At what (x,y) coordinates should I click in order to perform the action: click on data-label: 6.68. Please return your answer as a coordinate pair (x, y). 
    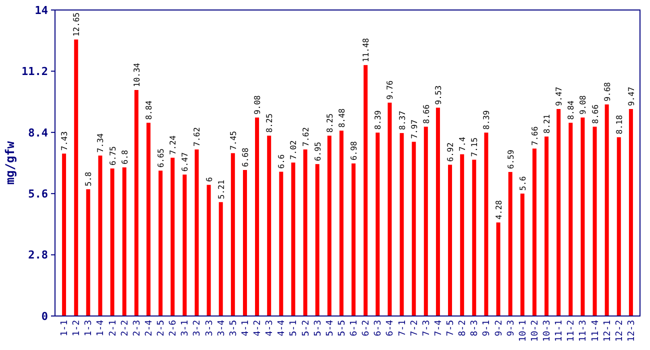
    Looking at the image, I should click on (245, 157).